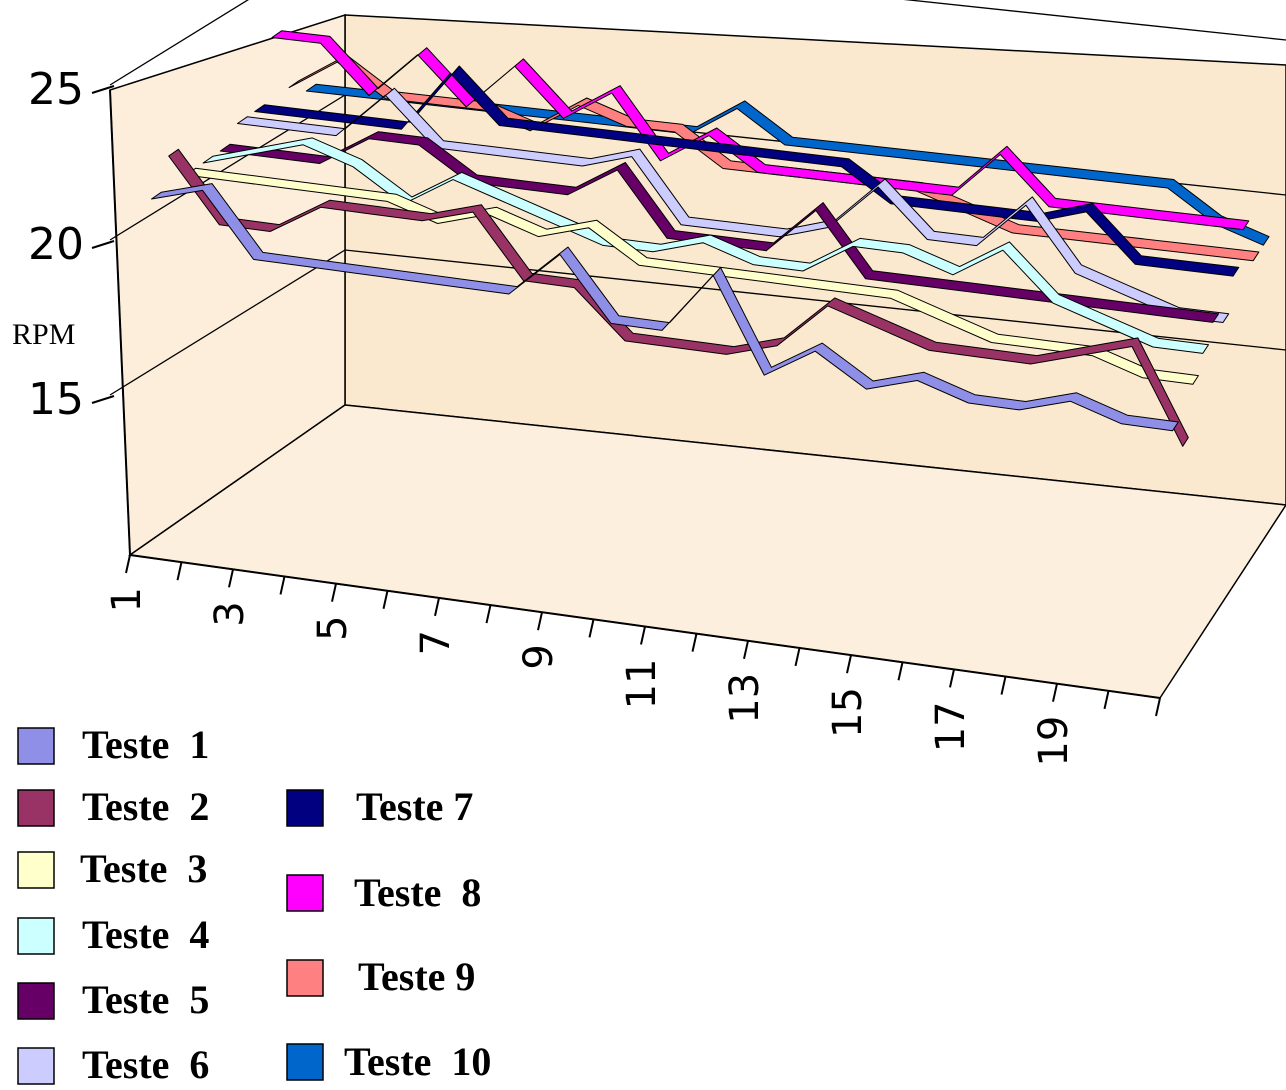  I want to click on legend-label-teste-10: Teste 10, so click(417, 1061).